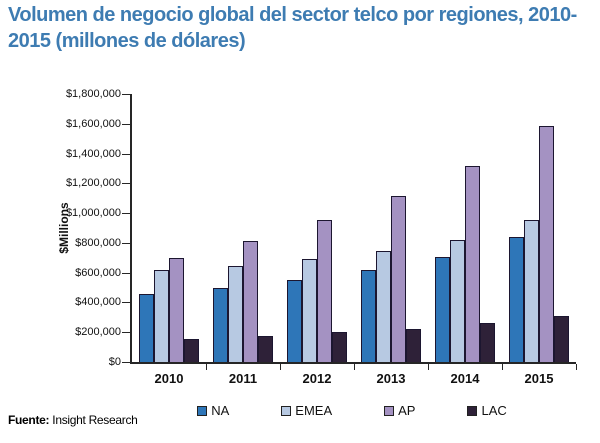 The image size is (600, 443). What do you see at coordinates (317, 378) in the screenshot?
I see `x-tick-label-2012: 2012` at bounding box center [317, 378].